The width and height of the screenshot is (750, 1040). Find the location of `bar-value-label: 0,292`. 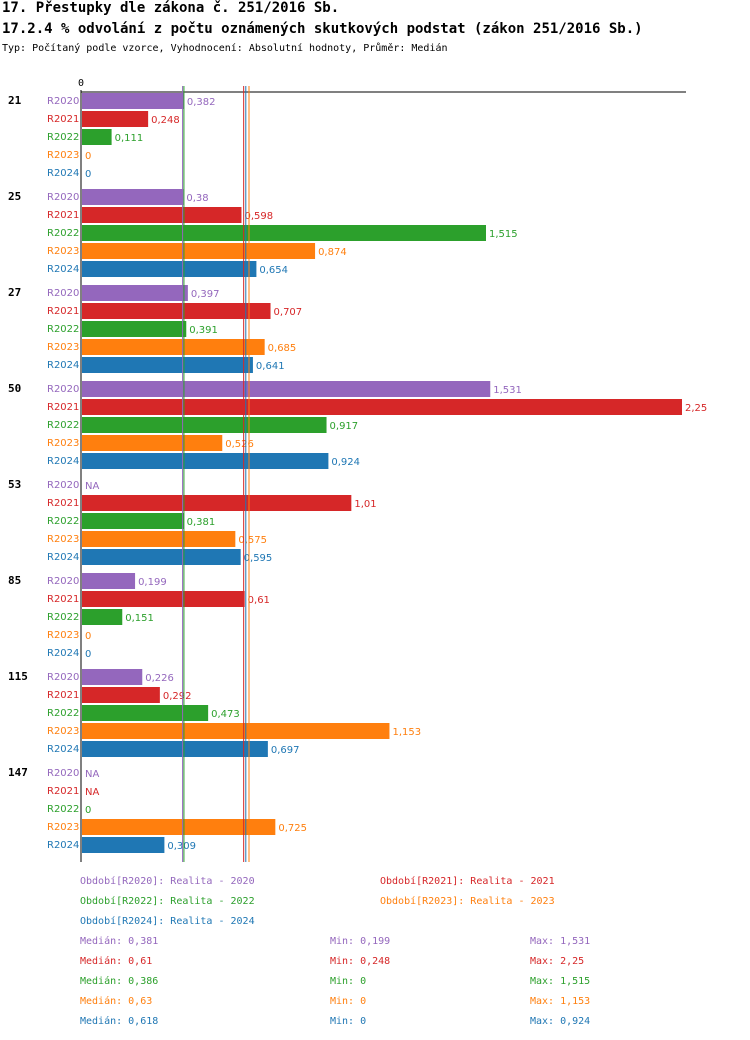

bar-value-label: 0,292 is located at coordinates (177, 696).